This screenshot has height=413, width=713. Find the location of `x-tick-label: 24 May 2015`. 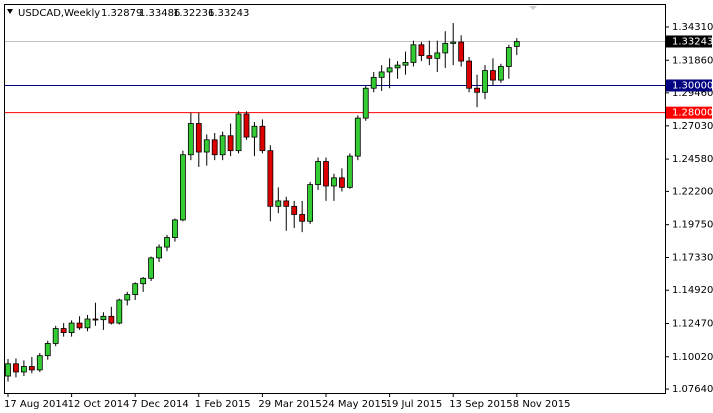

x-tick-label: 24 May 2015 is located at coordinates (354, 404).